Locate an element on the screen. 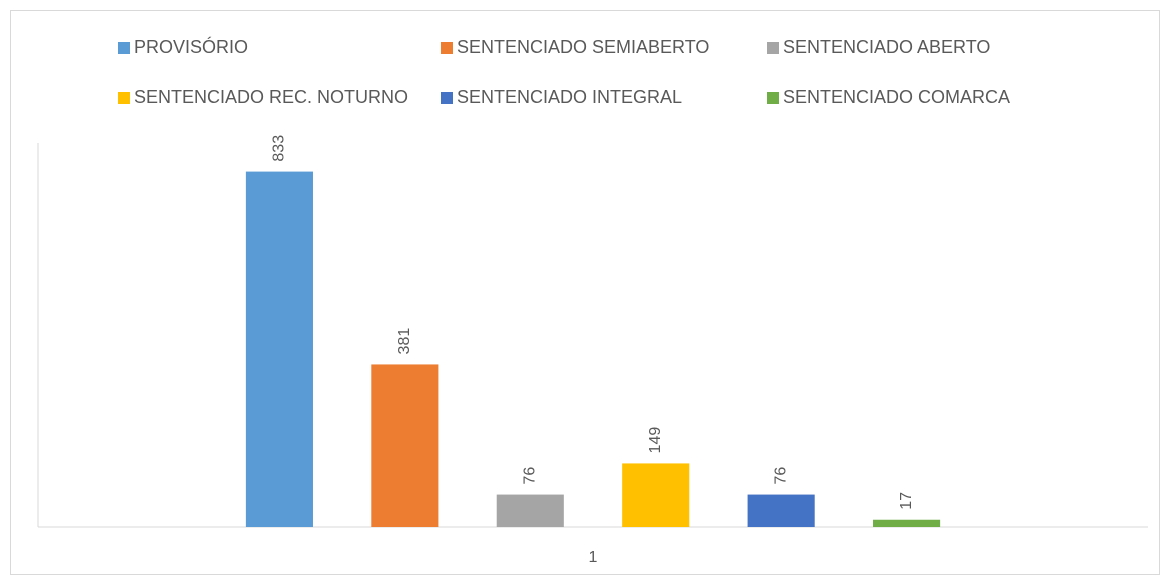  legend-label: SENTENCIADO REC. NOTURNO is located at coordinates (271, 97).